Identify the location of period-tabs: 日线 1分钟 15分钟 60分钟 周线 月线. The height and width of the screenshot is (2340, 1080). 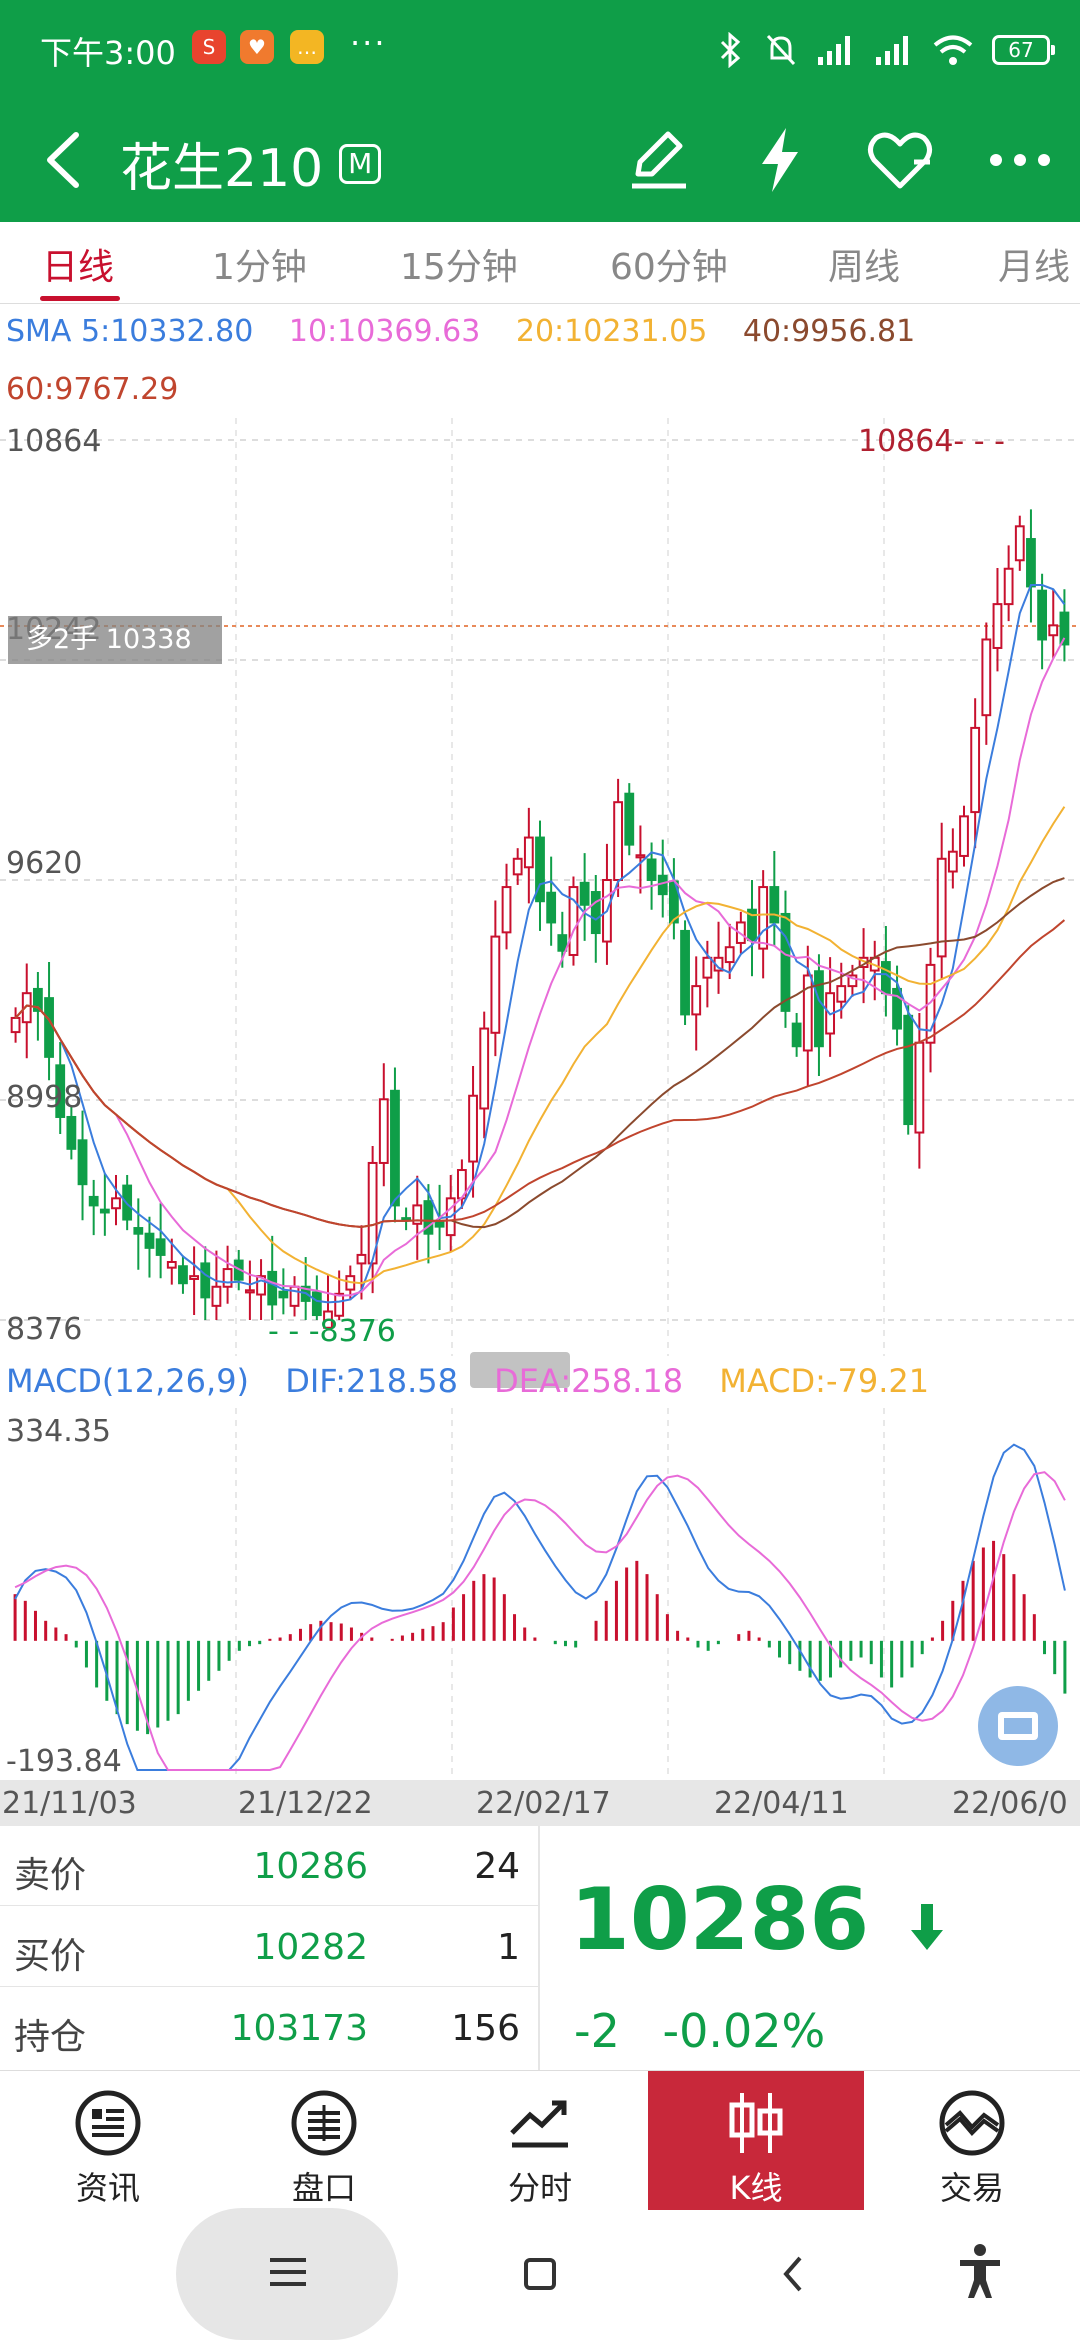
(540, 263).